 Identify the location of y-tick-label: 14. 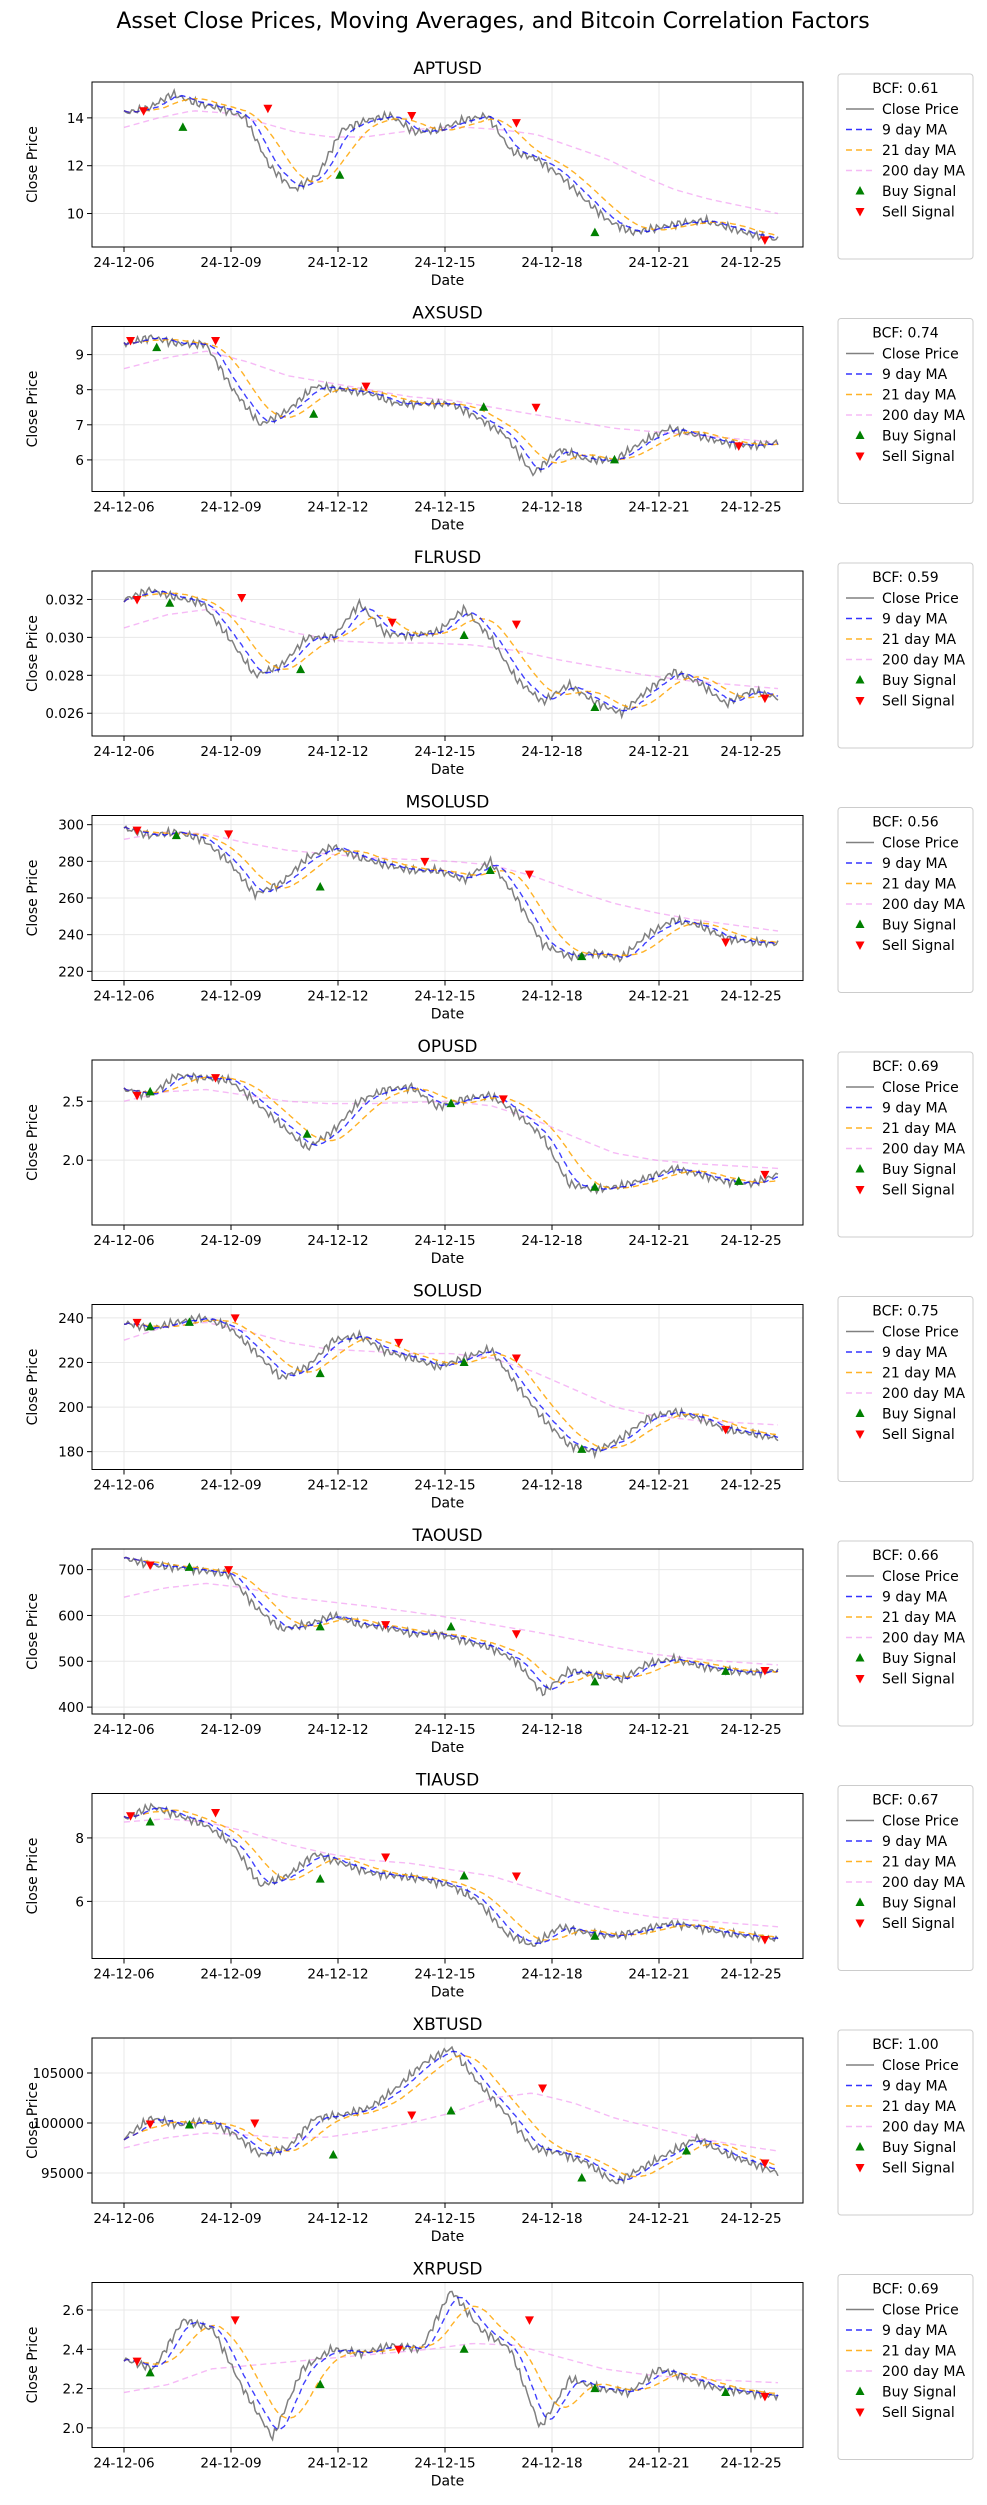
(75, 119).